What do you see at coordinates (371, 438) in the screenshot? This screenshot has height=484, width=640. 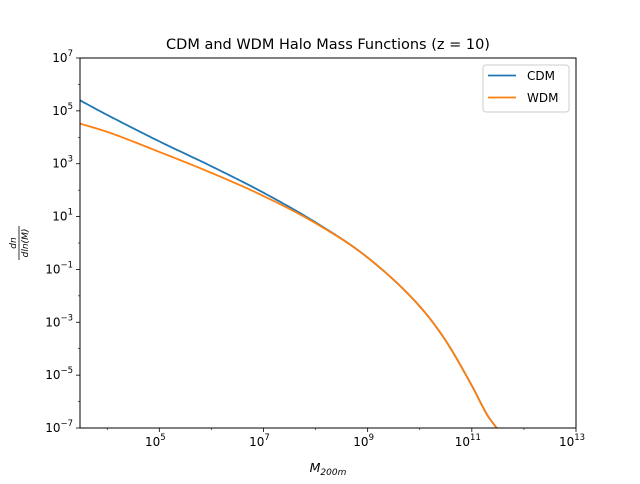 I see `x-tick-label-exp: 9` at bounding box center [371, 438].